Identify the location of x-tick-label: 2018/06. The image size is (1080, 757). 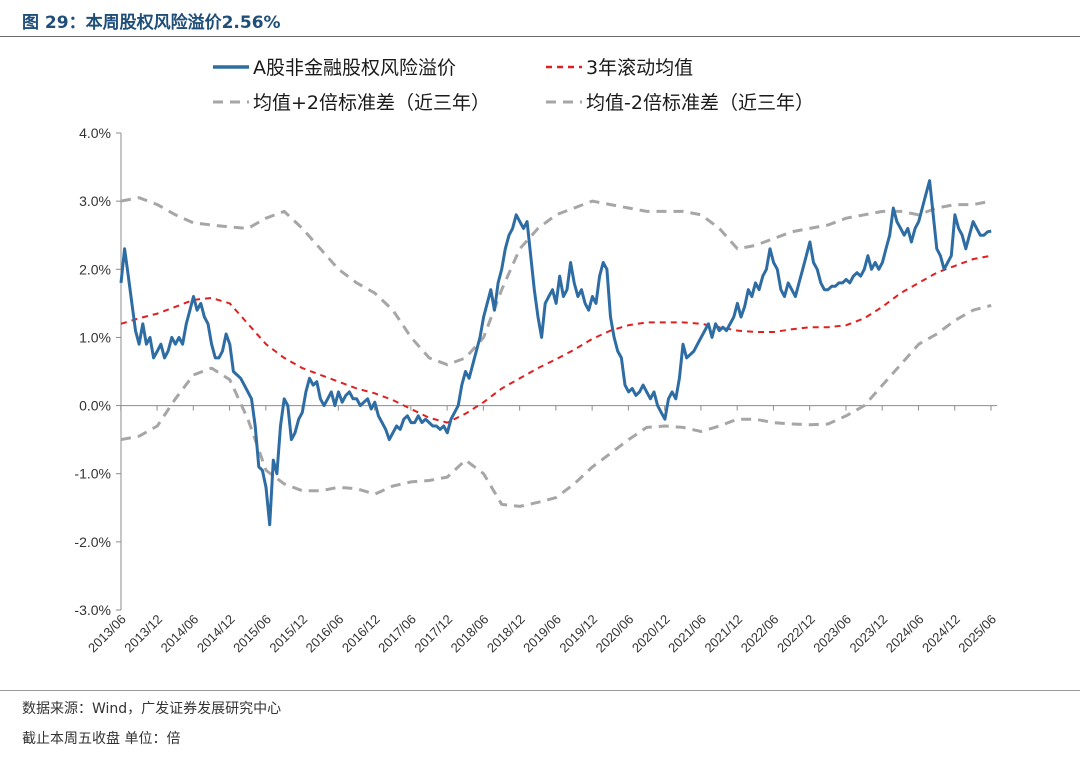
(470, 634).